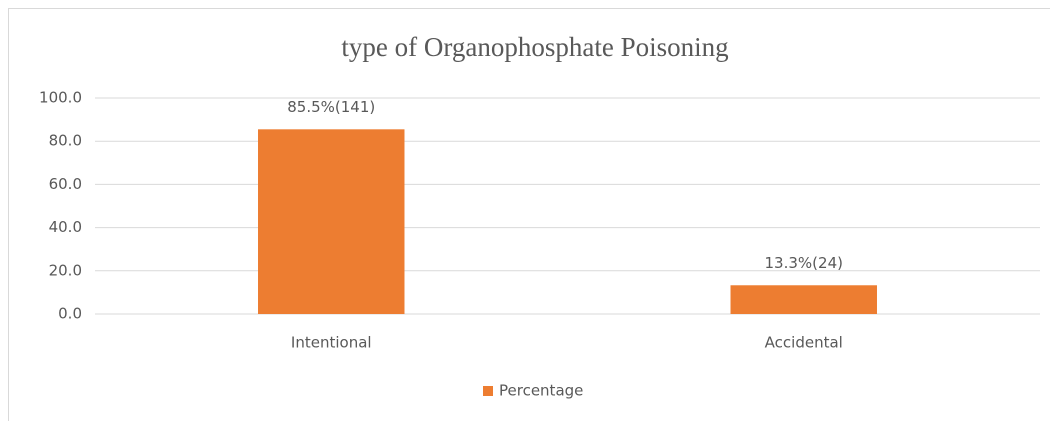 This screenshot has height=421, width=1050. What do you see at coordinates (331, 107) in the screenshot?
I see `data-label: 85.5%(141)` at bounding box center [331, 107].